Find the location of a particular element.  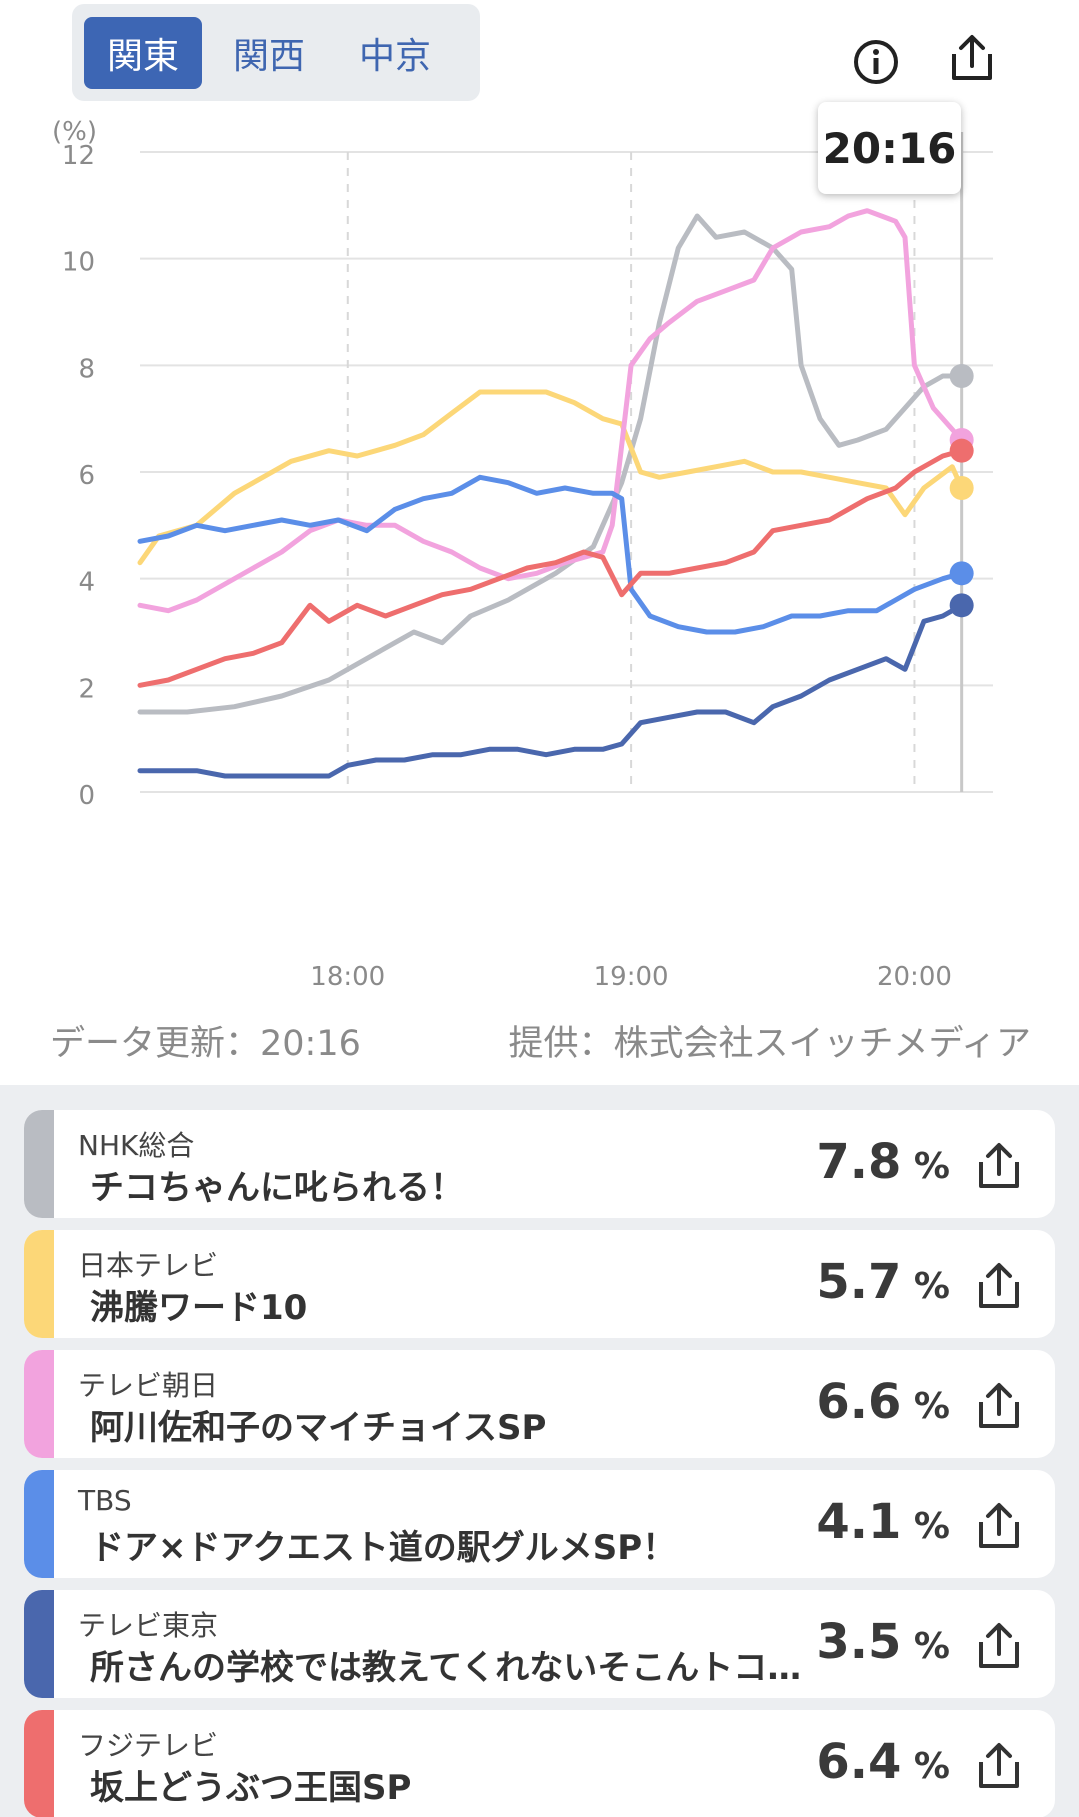

series-end-dot-tbs is located at coordinates (961, 573).